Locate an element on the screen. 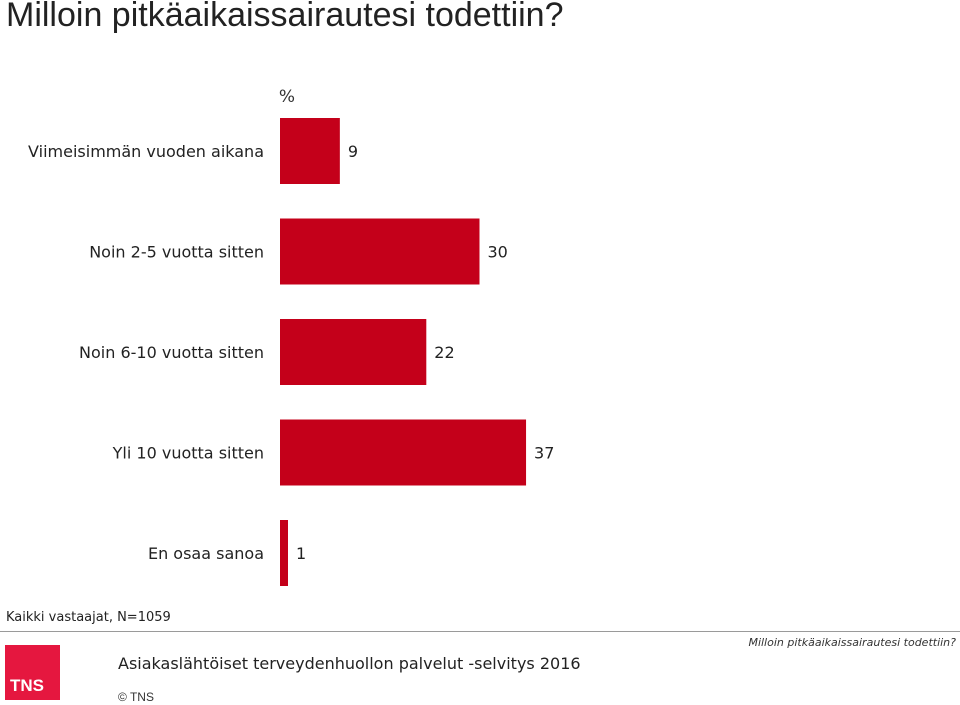 Image resolution: width=960 pixels, height=705 pixels. value-label: 1 is located at coordinates (301, 553).